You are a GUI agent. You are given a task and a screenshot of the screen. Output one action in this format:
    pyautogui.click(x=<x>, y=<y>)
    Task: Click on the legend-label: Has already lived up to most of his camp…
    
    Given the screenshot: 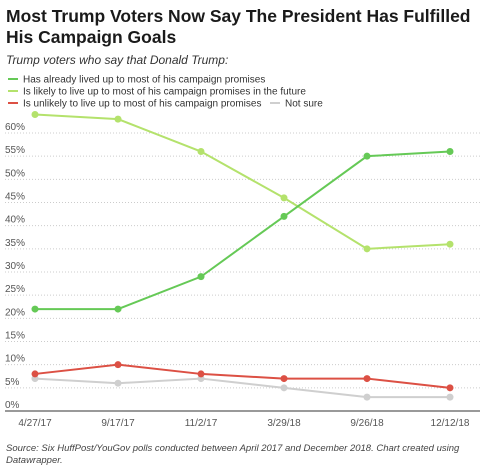 What is the action you would take?
    pyautogui.click(x=144, y=80)
    